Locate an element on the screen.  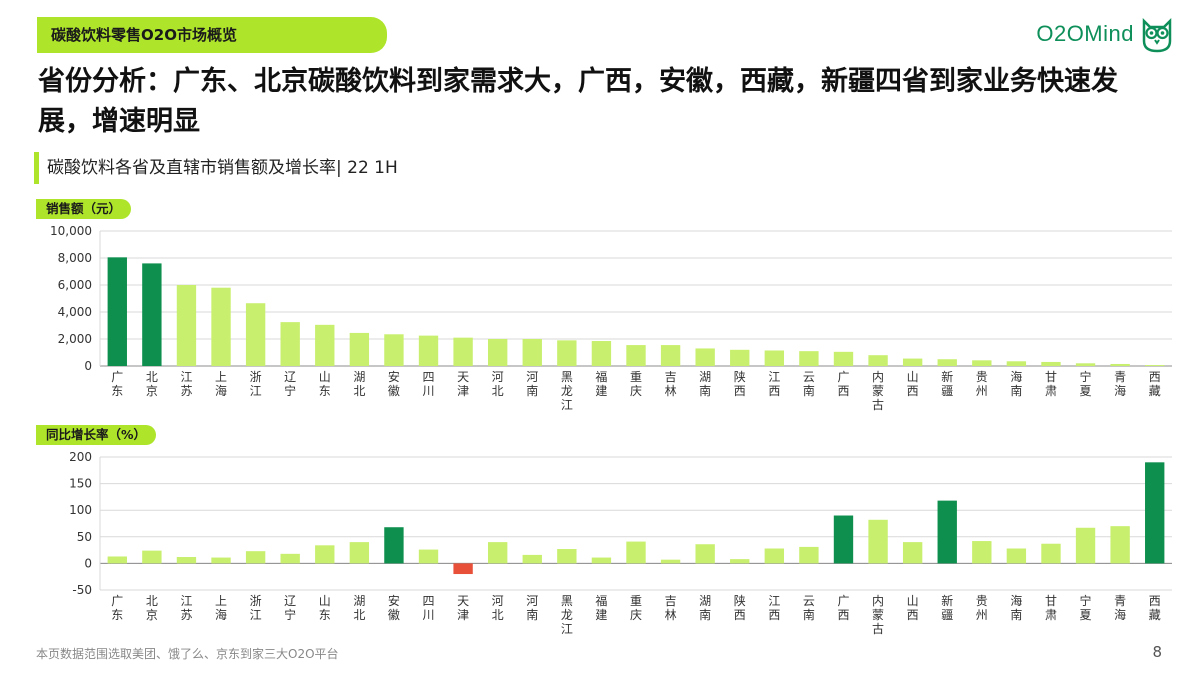
sales-category-label: 吉林 is located at coordinates (671, 384).